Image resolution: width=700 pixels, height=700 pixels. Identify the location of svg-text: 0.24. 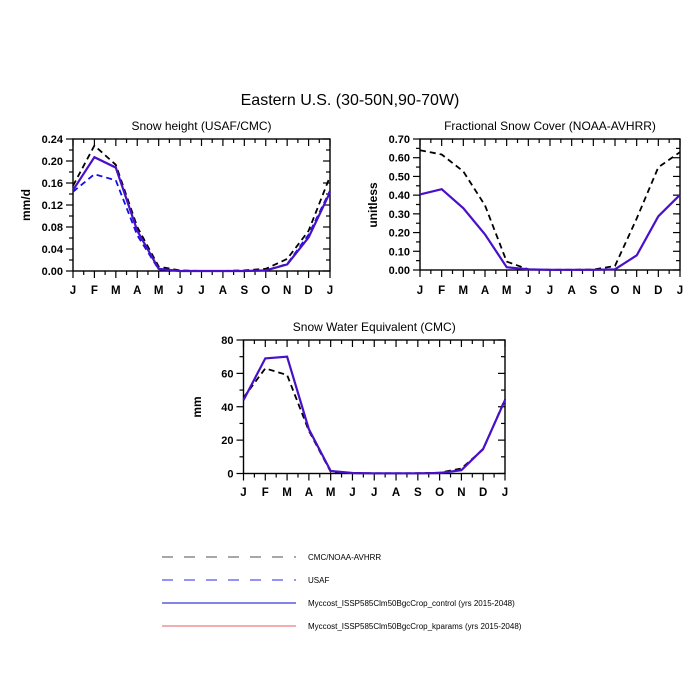
(53, 140).